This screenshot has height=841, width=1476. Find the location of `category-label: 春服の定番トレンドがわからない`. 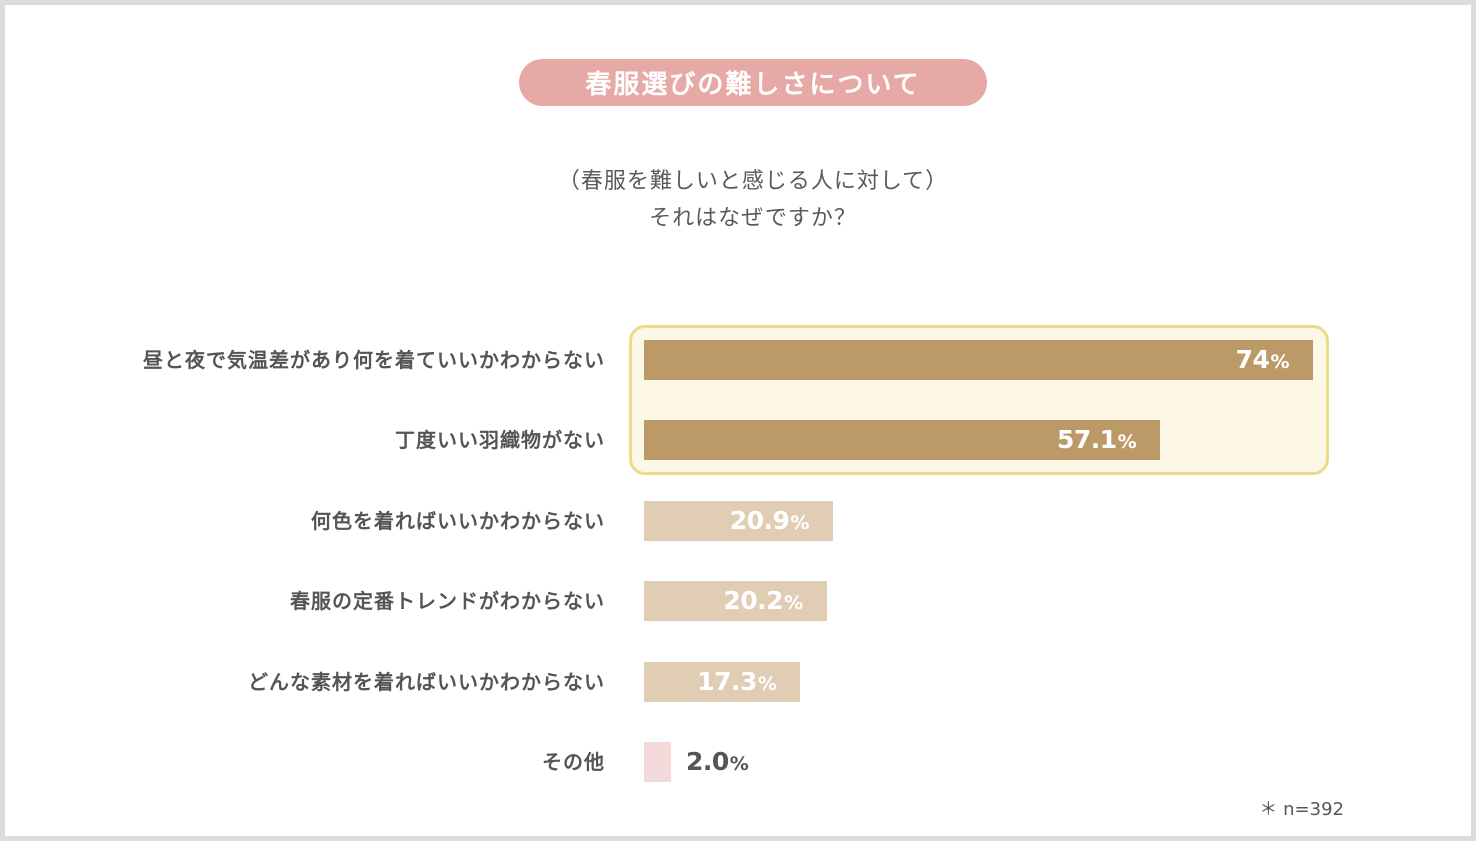

category-label: 春服の定番トレンドがわからない is located at coordinates (447, 601).